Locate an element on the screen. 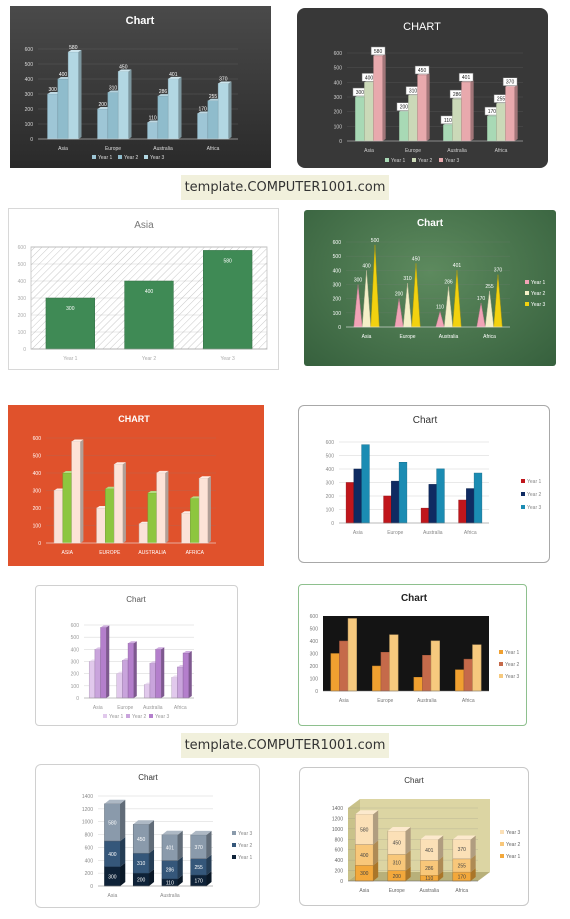 This screenshot has height=919, width=570. data-label: 310 is located at coordinates (141, 864).